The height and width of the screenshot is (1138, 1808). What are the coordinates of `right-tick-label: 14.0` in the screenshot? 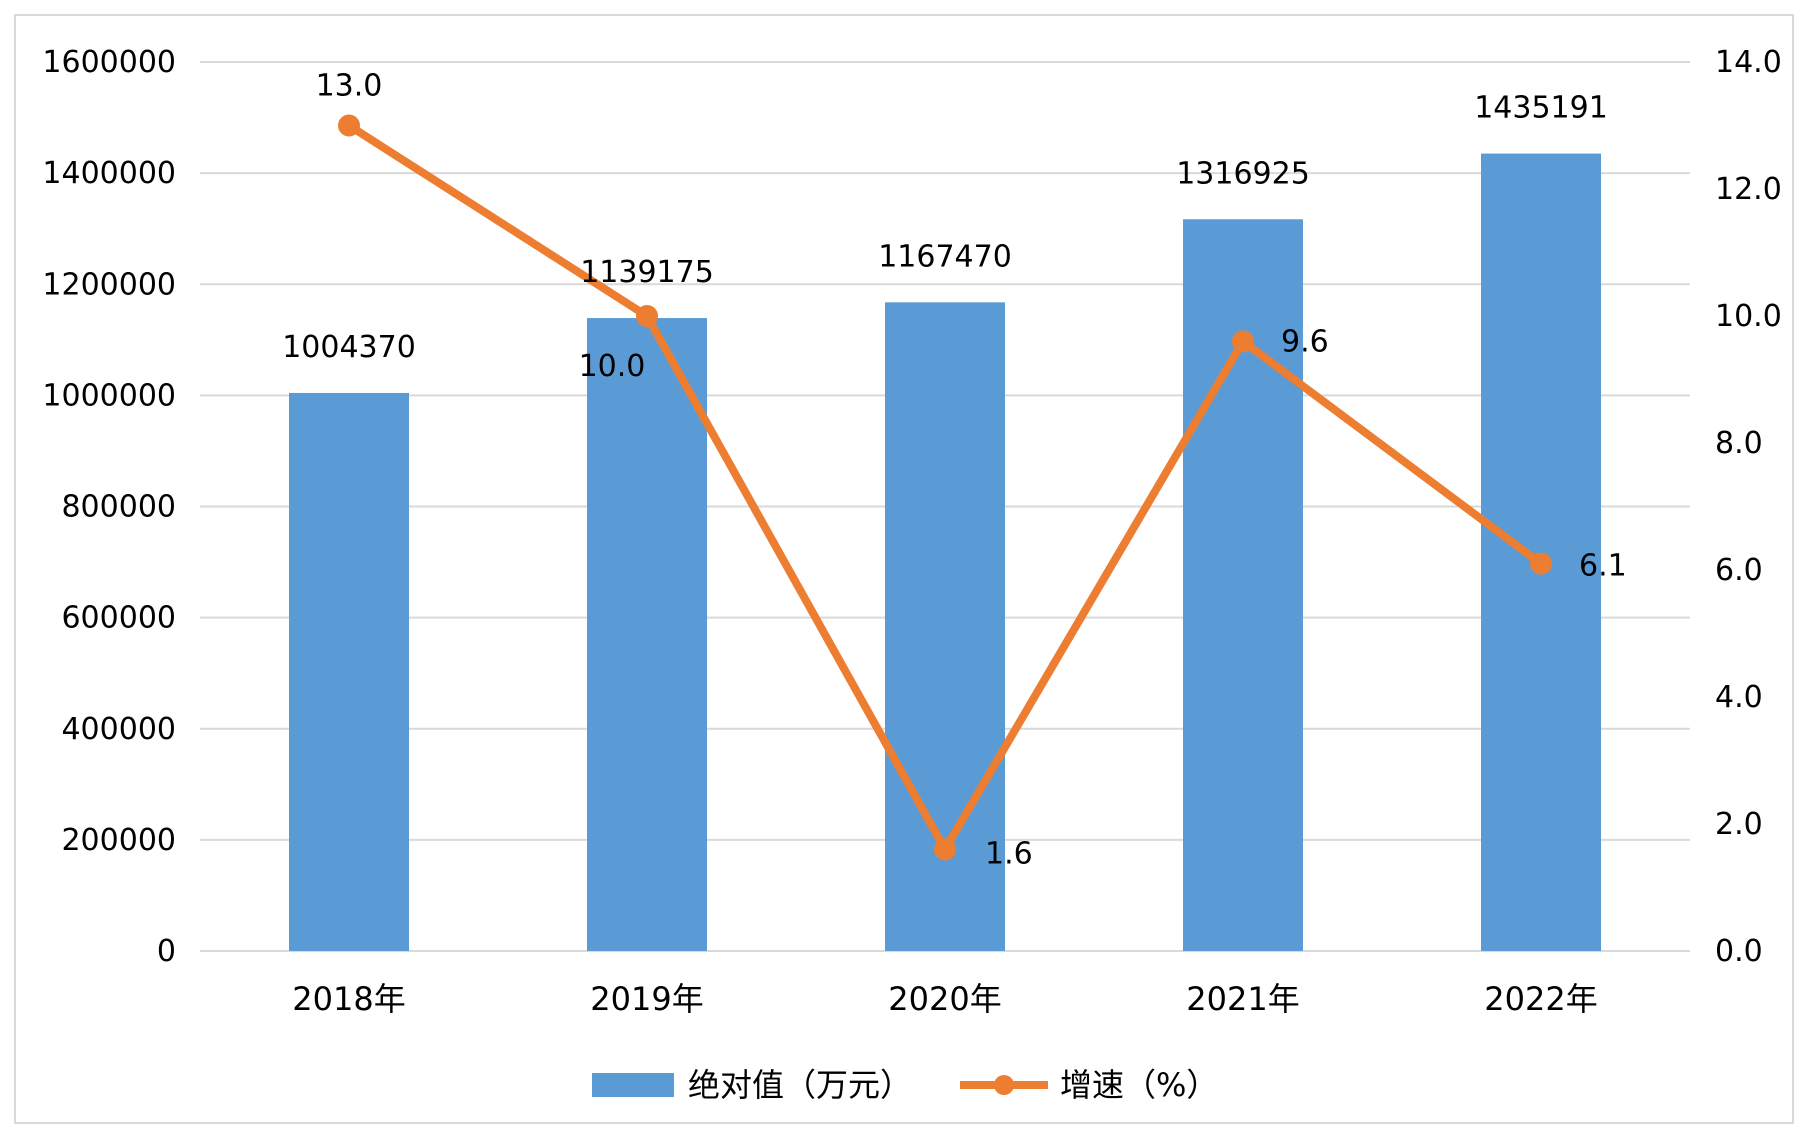 It's located at (1748, 62).